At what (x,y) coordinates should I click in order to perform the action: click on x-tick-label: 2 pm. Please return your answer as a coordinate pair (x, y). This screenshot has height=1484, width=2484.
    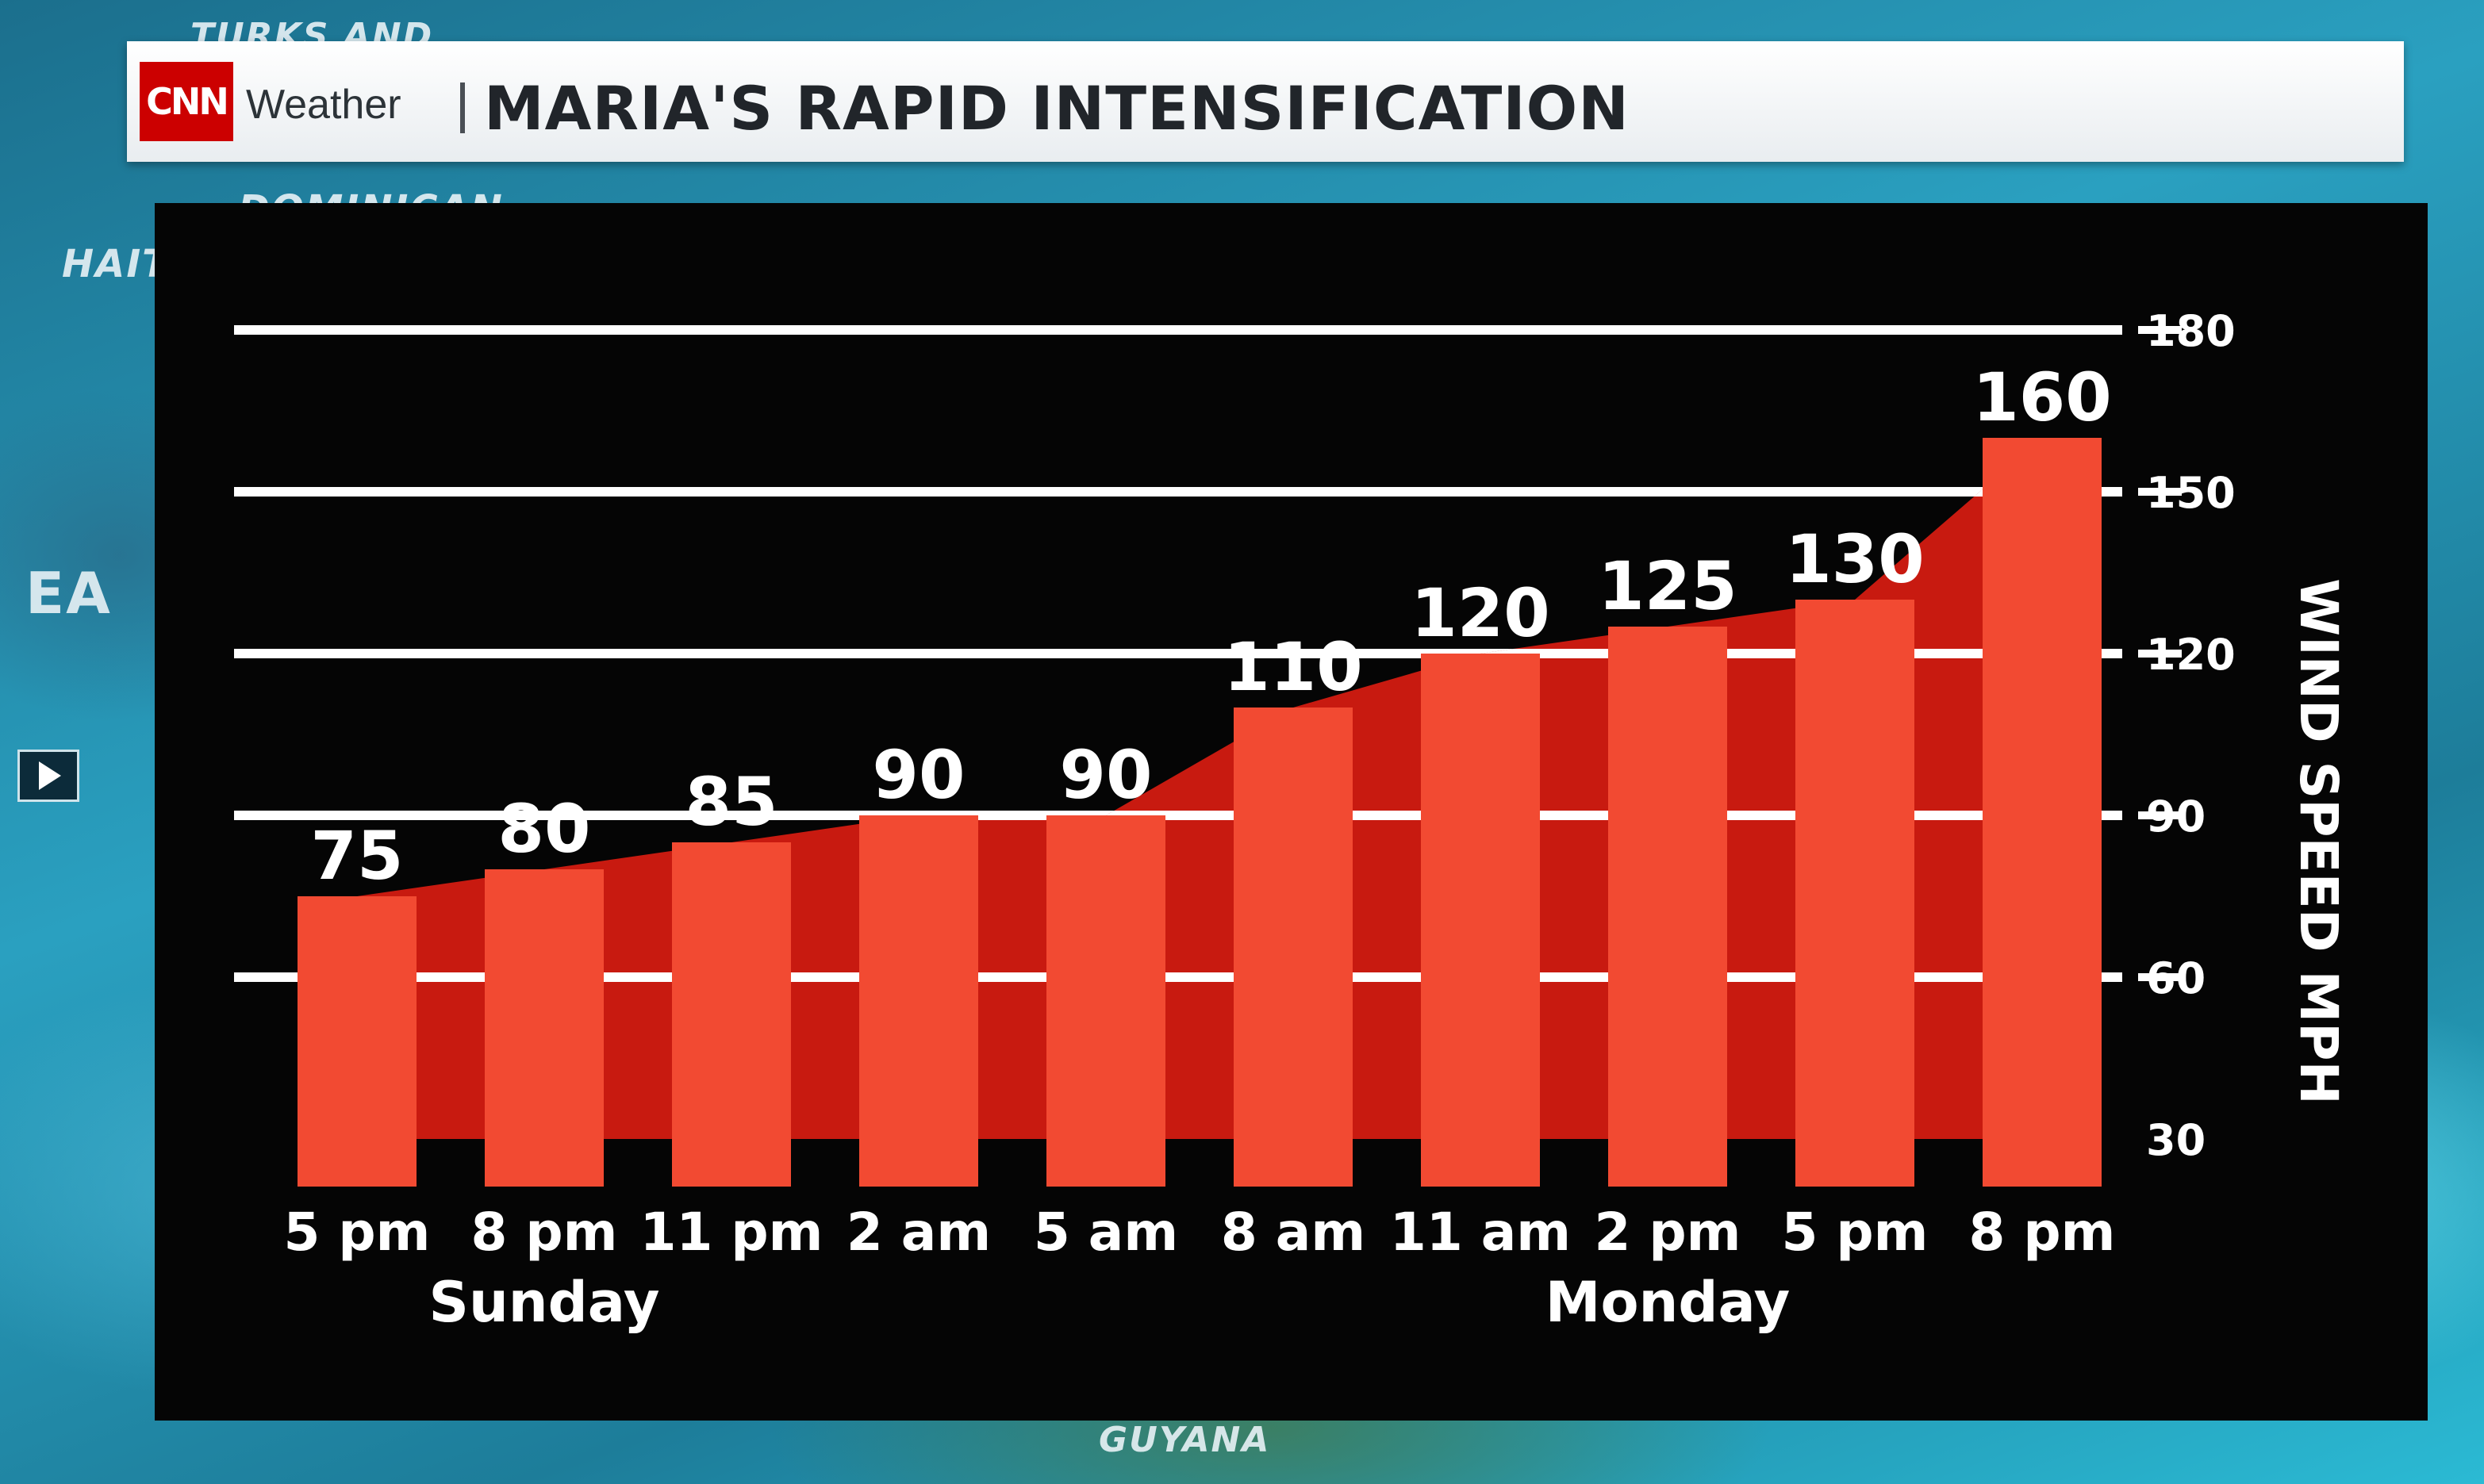
    Looking at the image, I should click on (1668, 1232).